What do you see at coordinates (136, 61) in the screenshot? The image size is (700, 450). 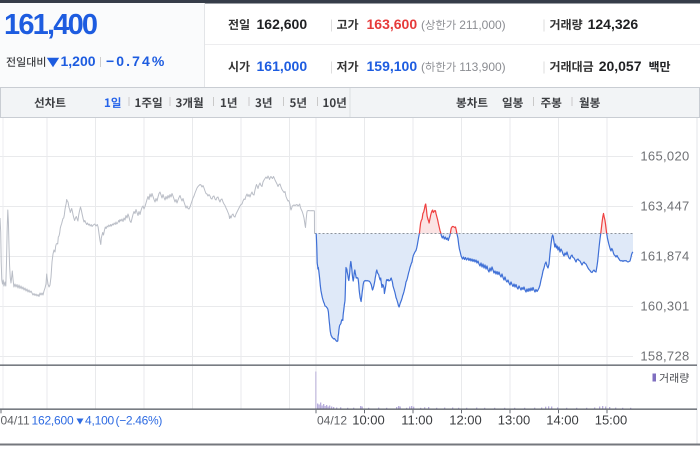 I see `svg-text: −0.74%` at bounding box center [136, 61].